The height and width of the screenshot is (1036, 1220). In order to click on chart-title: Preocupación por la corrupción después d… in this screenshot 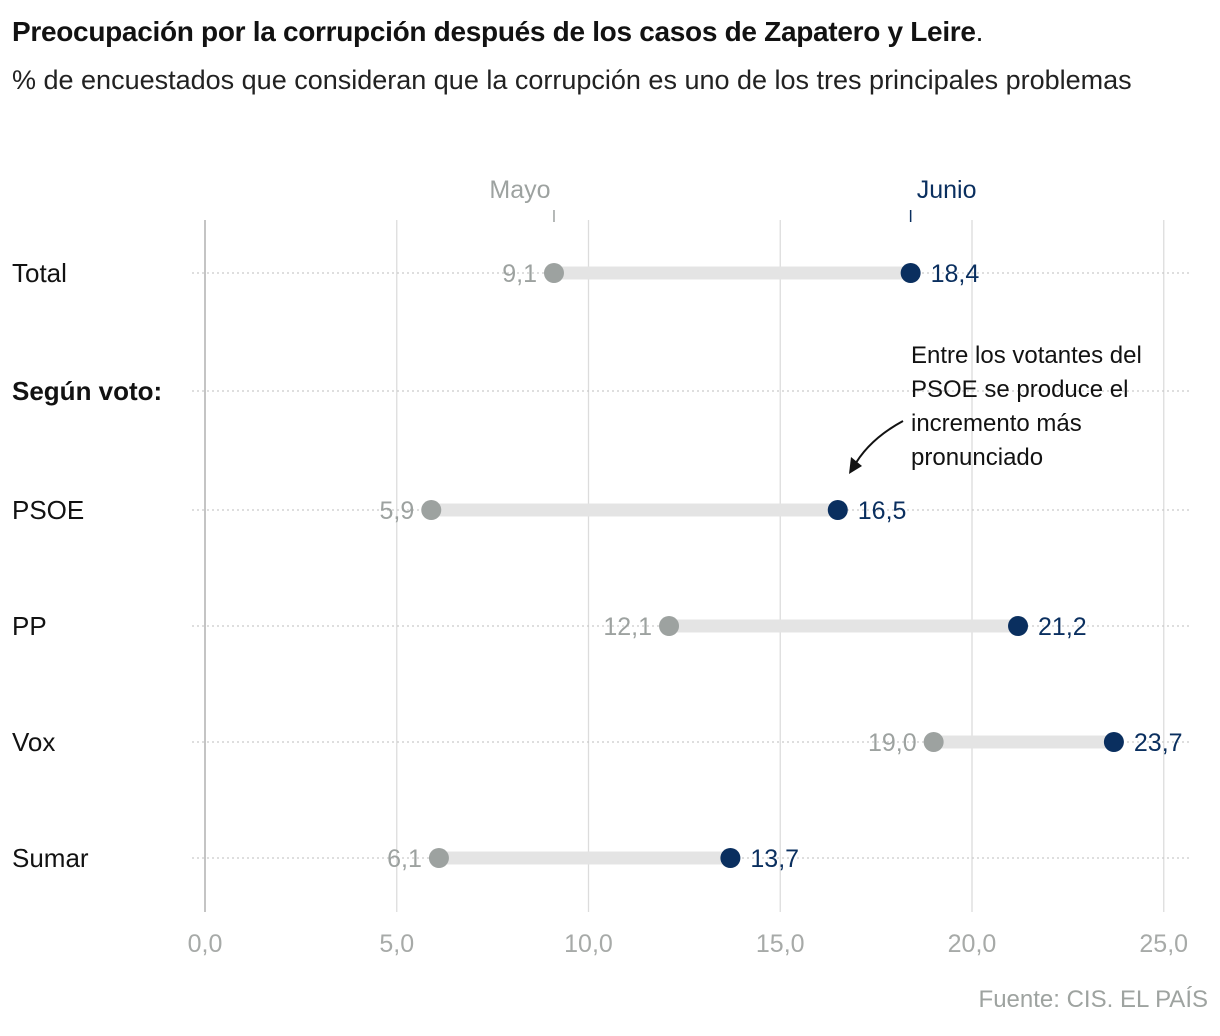, I will do `click(612, 32)`.